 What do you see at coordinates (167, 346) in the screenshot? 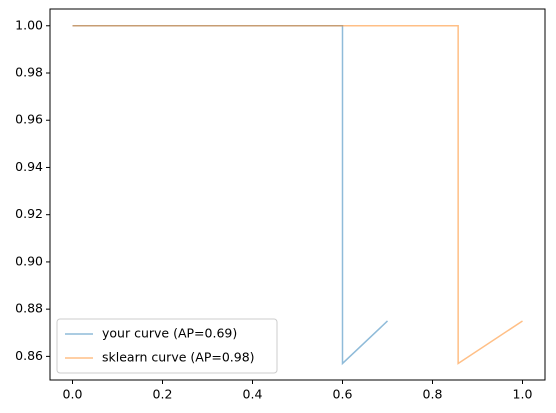
I see `legend-box` at bounding box center [167, 346].